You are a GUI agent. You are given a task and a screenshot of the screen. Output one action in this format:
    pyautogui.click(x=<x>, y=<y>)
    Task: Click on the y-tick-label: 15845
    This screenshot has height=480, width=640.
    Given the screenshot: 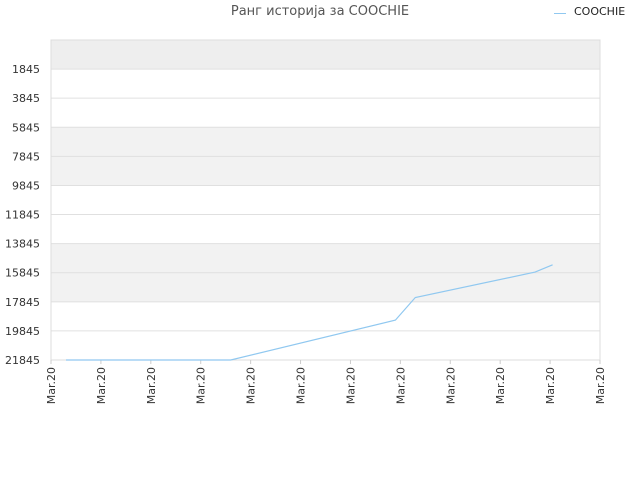 What is the action you would take?
    pyautogui.click(x=22, y=273)
    